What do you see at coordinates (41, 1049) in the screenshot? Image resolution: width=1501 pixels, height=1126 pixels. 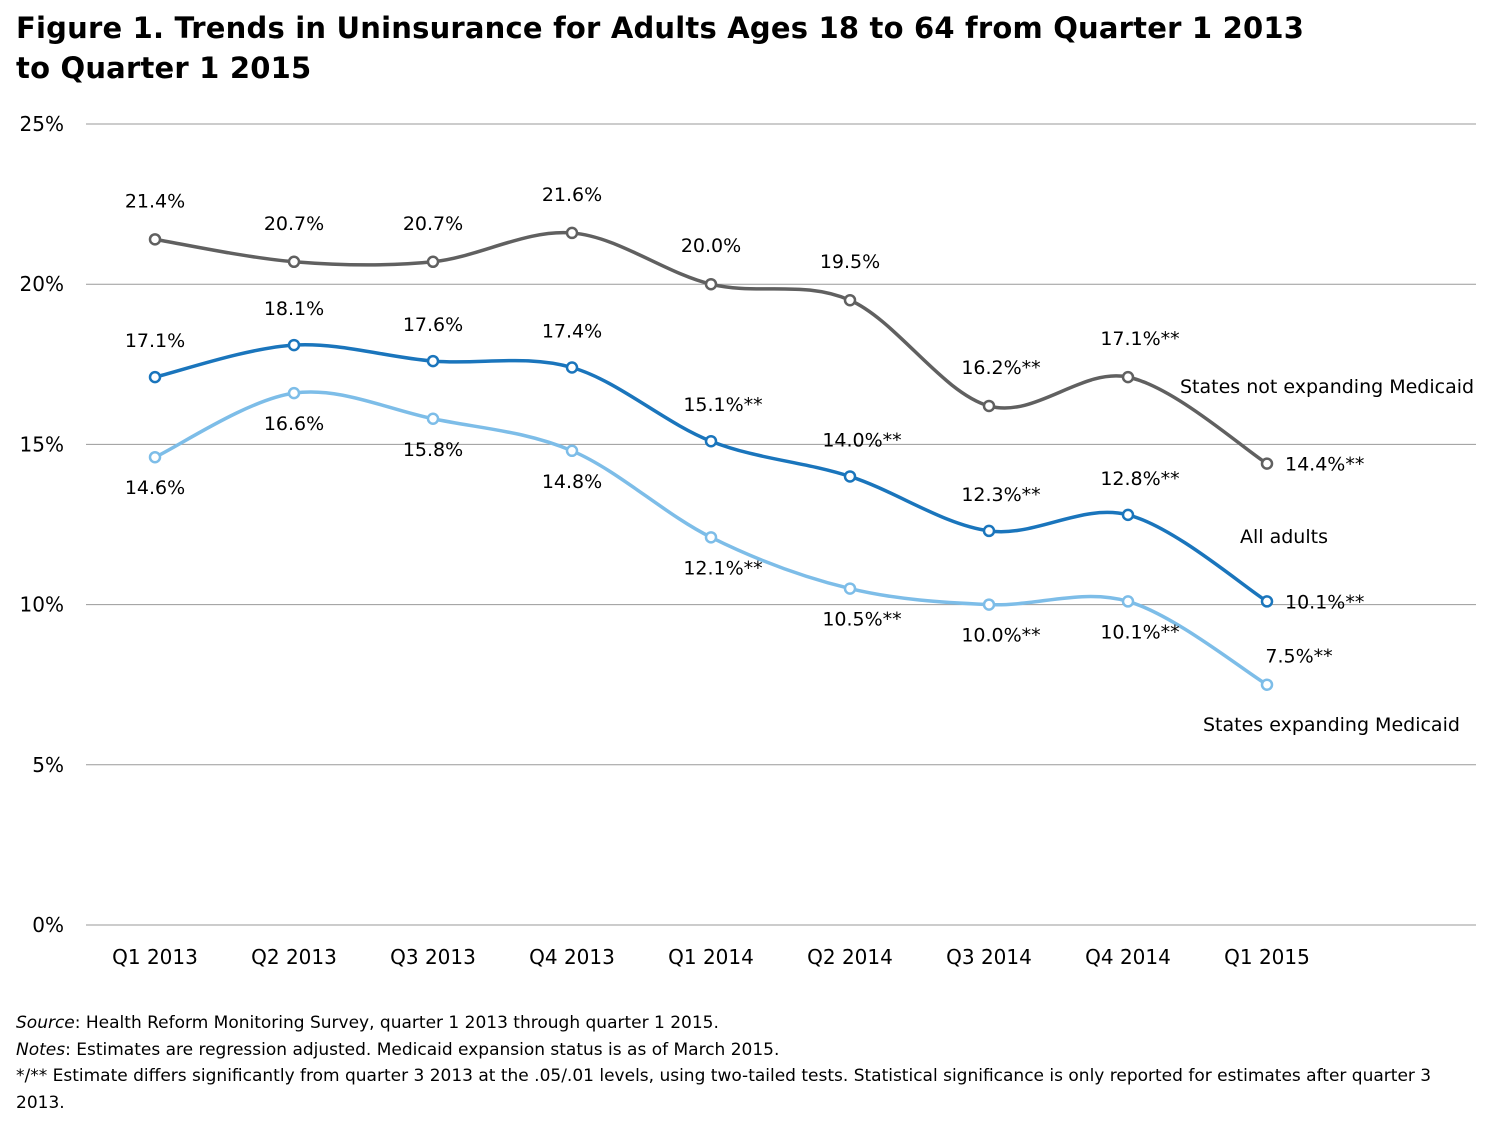 I see `notes-label: Notes` at bounding box center [41, 1049].